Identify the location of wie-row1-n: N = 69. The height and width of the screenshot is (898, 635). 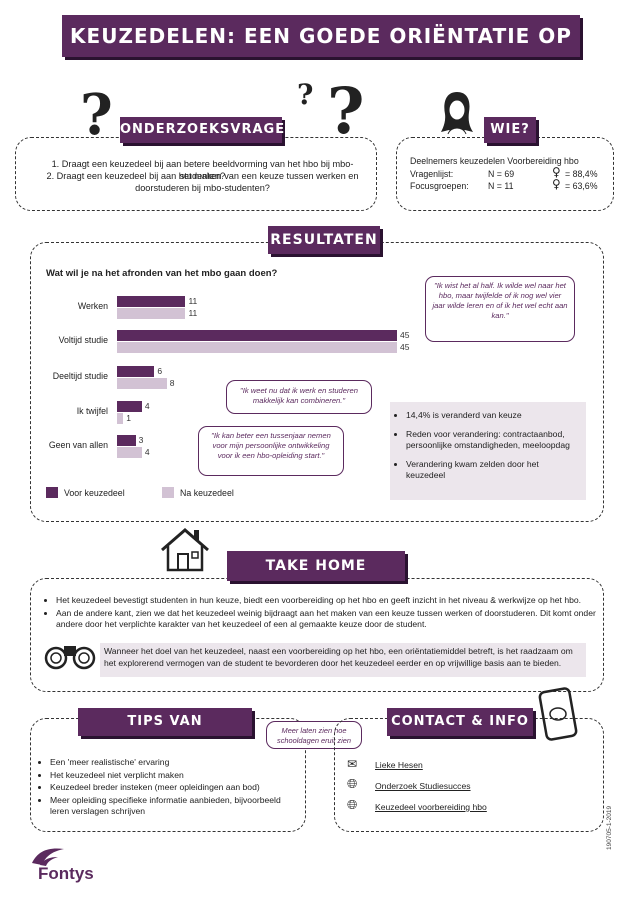
(501, 174).